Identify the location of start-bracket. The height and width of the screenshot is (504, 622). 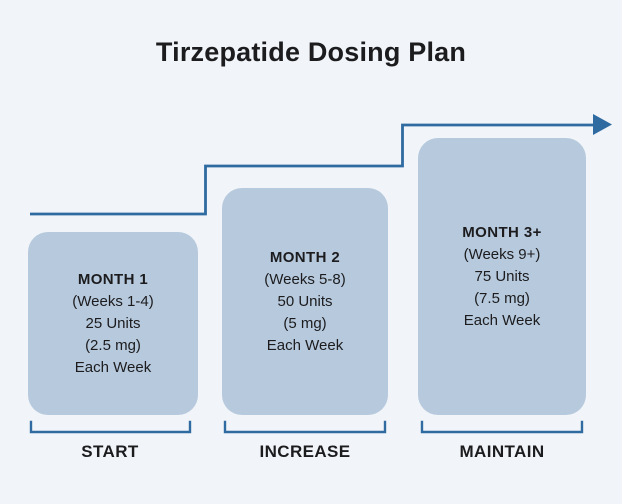
(110, 427).